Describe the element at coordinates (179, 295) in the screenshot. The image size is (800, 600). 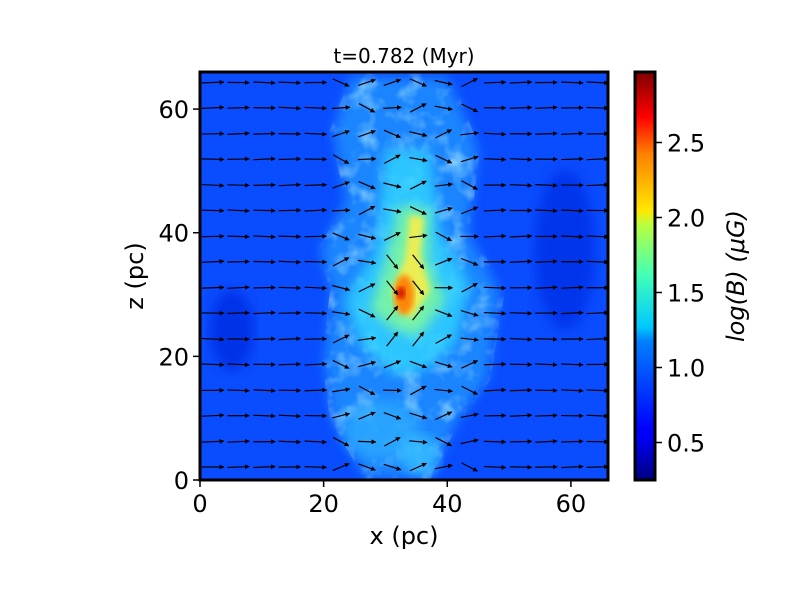
I see `y-axis: 0 20 40 60` at that location.